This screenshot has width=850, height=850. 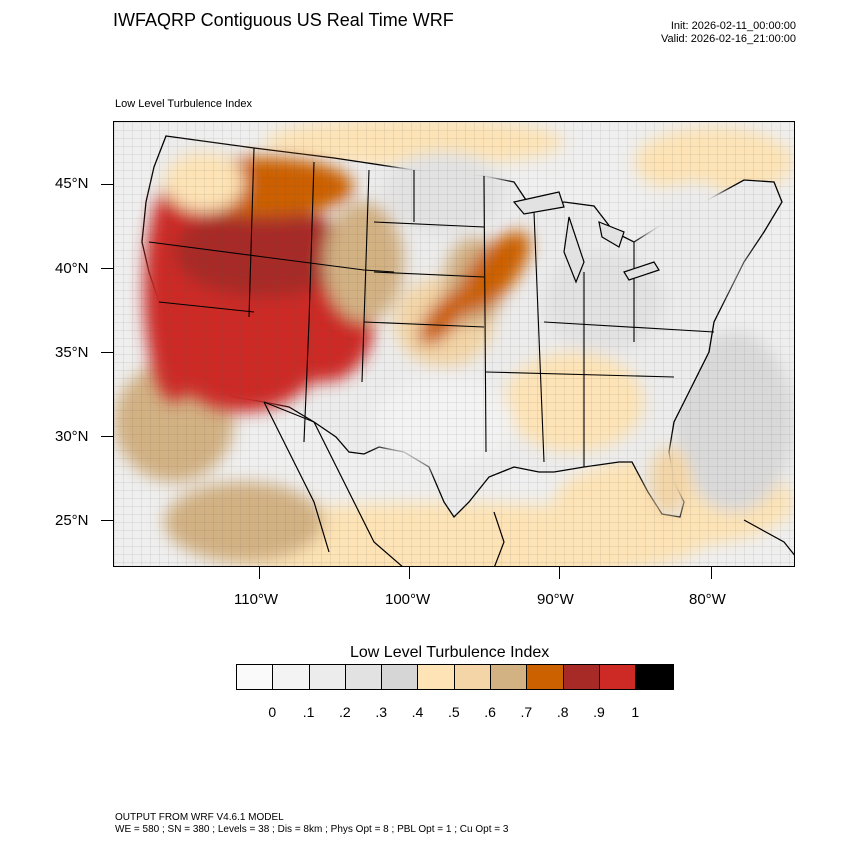 What do you see at coordinates (381, 712) in the screenshot?
I see `colorbar-label: .3` at bounding box center [381, 712].